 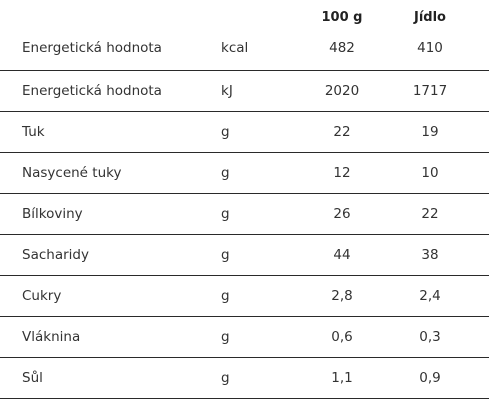 I want to click on nutrient-name: Sacharidy, so click(x=55, y=255).